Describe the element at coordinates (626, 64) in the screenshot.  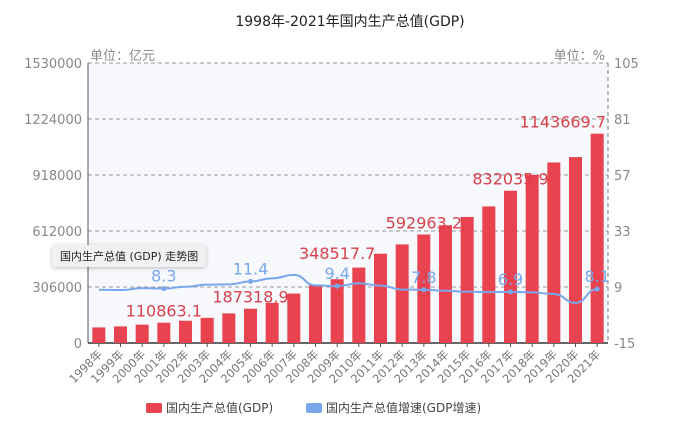
I see `right-tick-label: 105` at that location.